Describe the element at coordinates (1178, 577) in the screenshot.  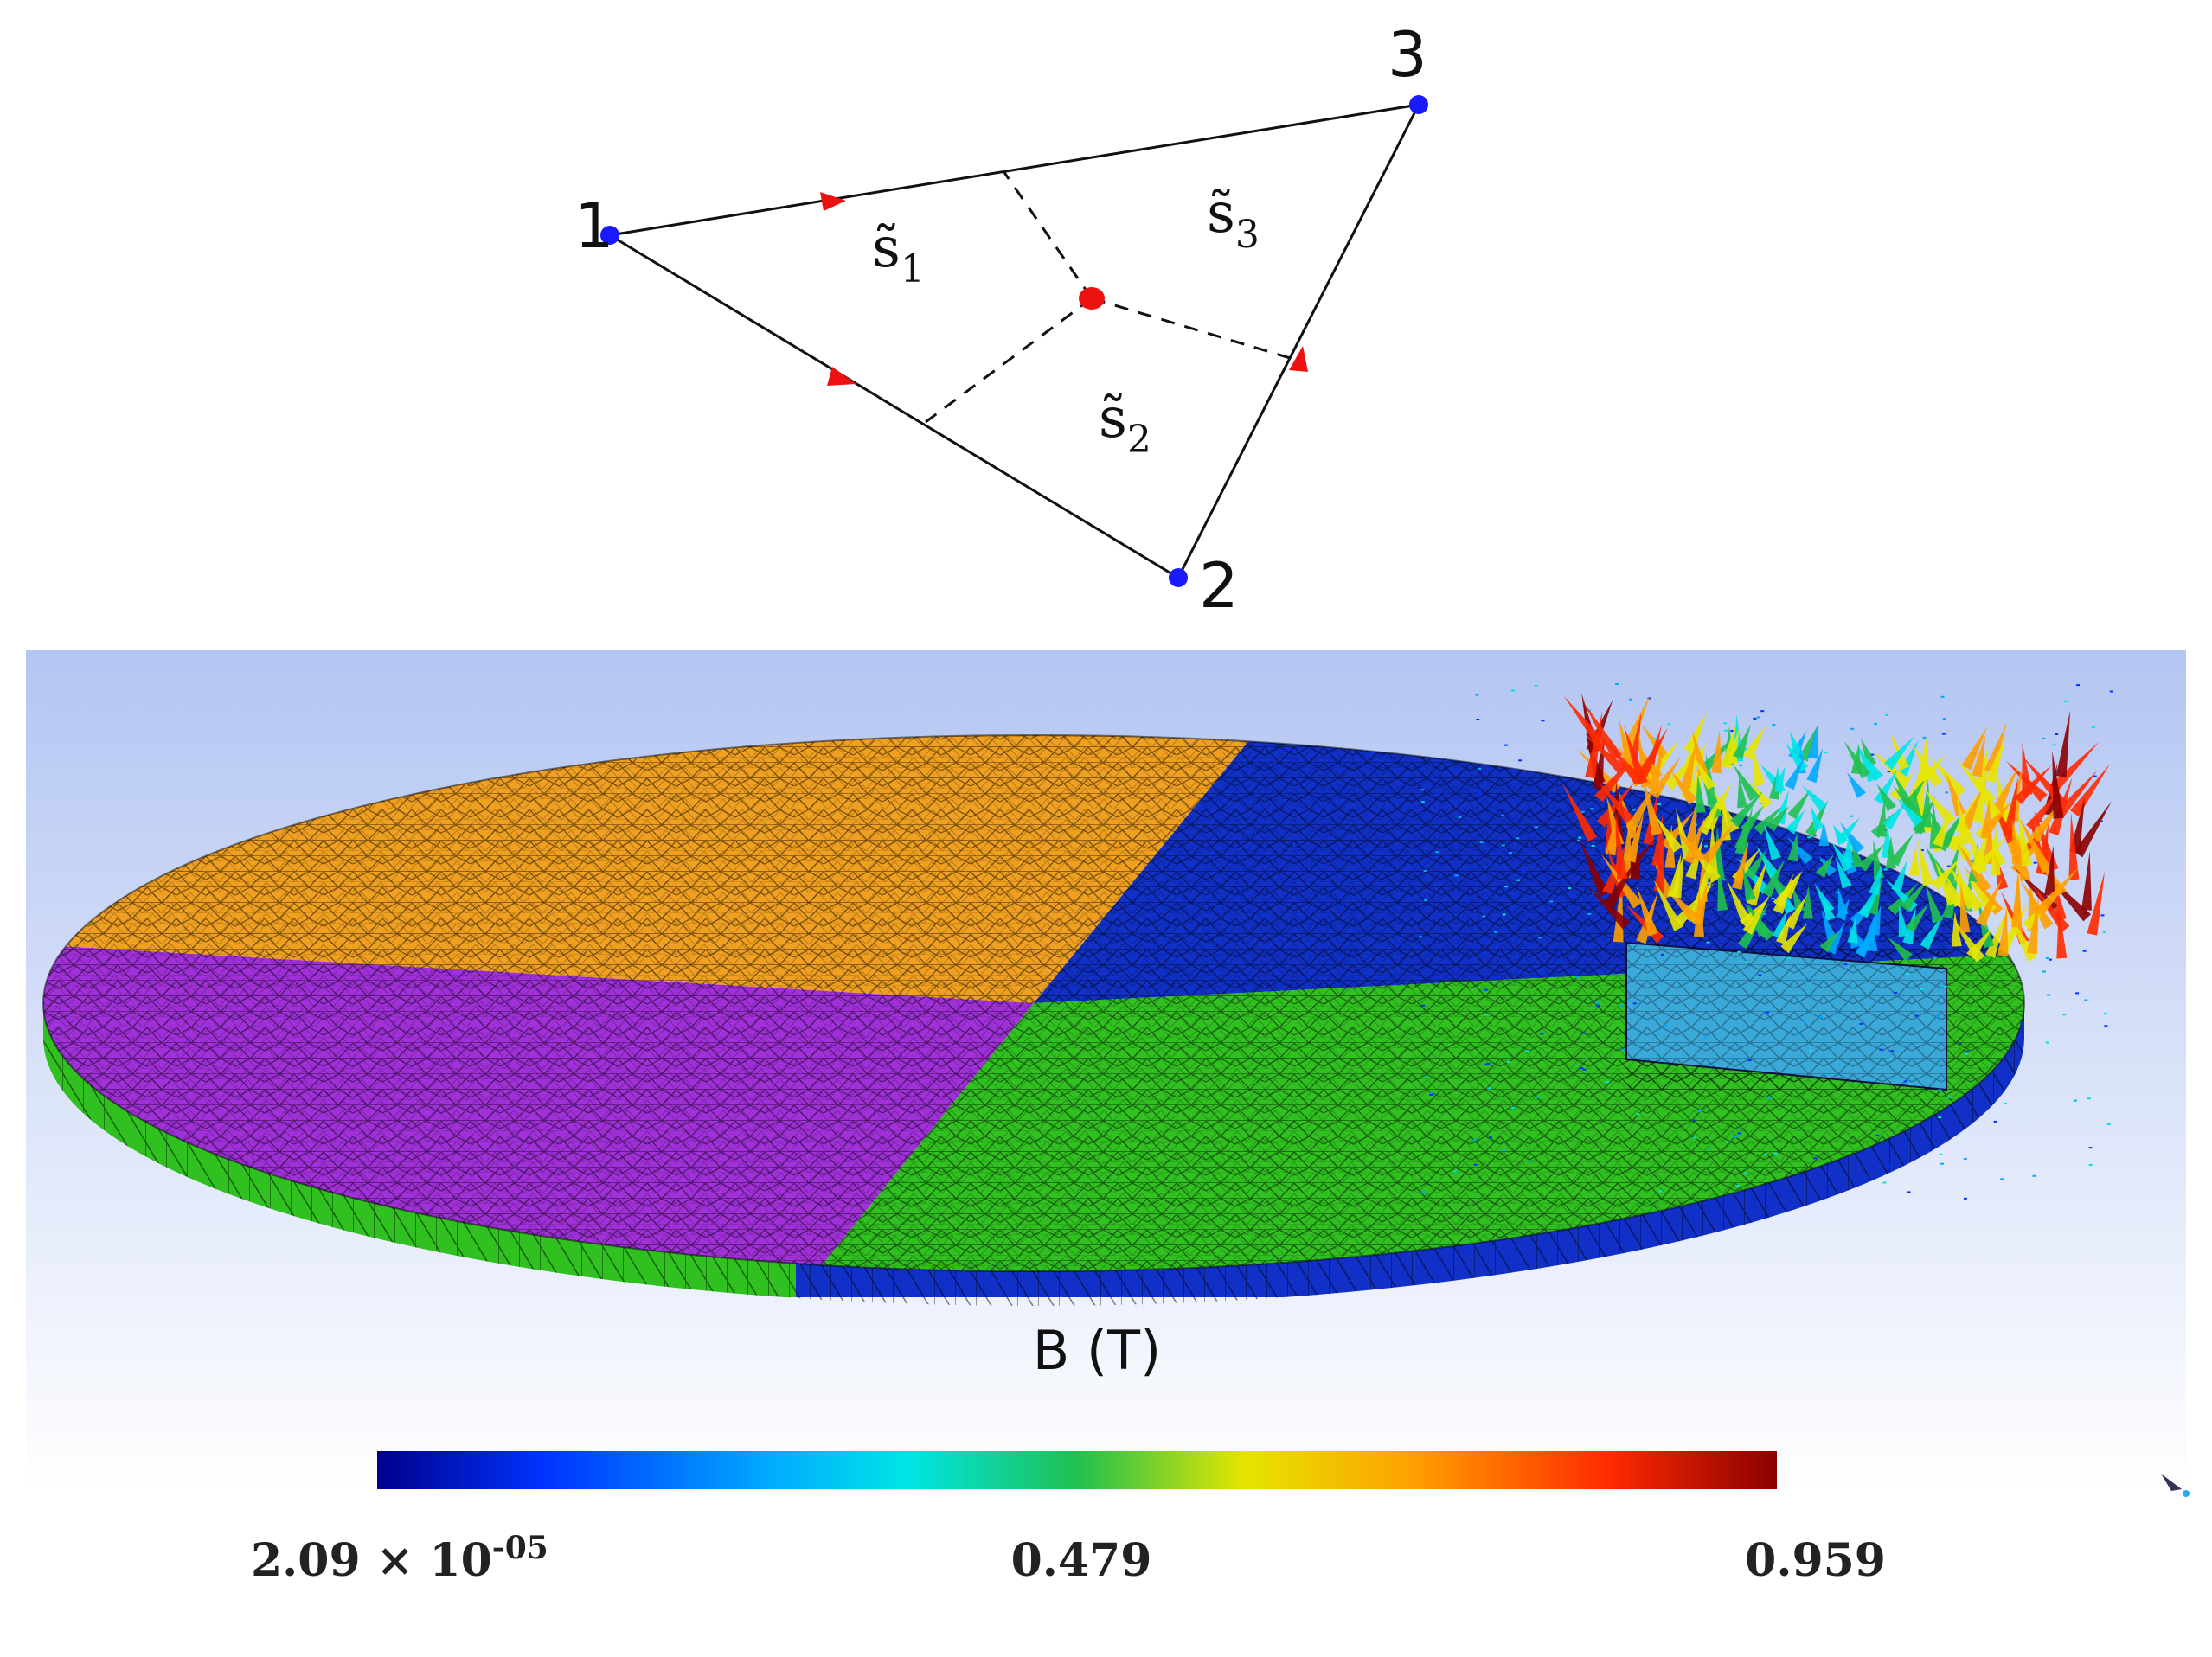
I see `vertex-2-point` at that location.